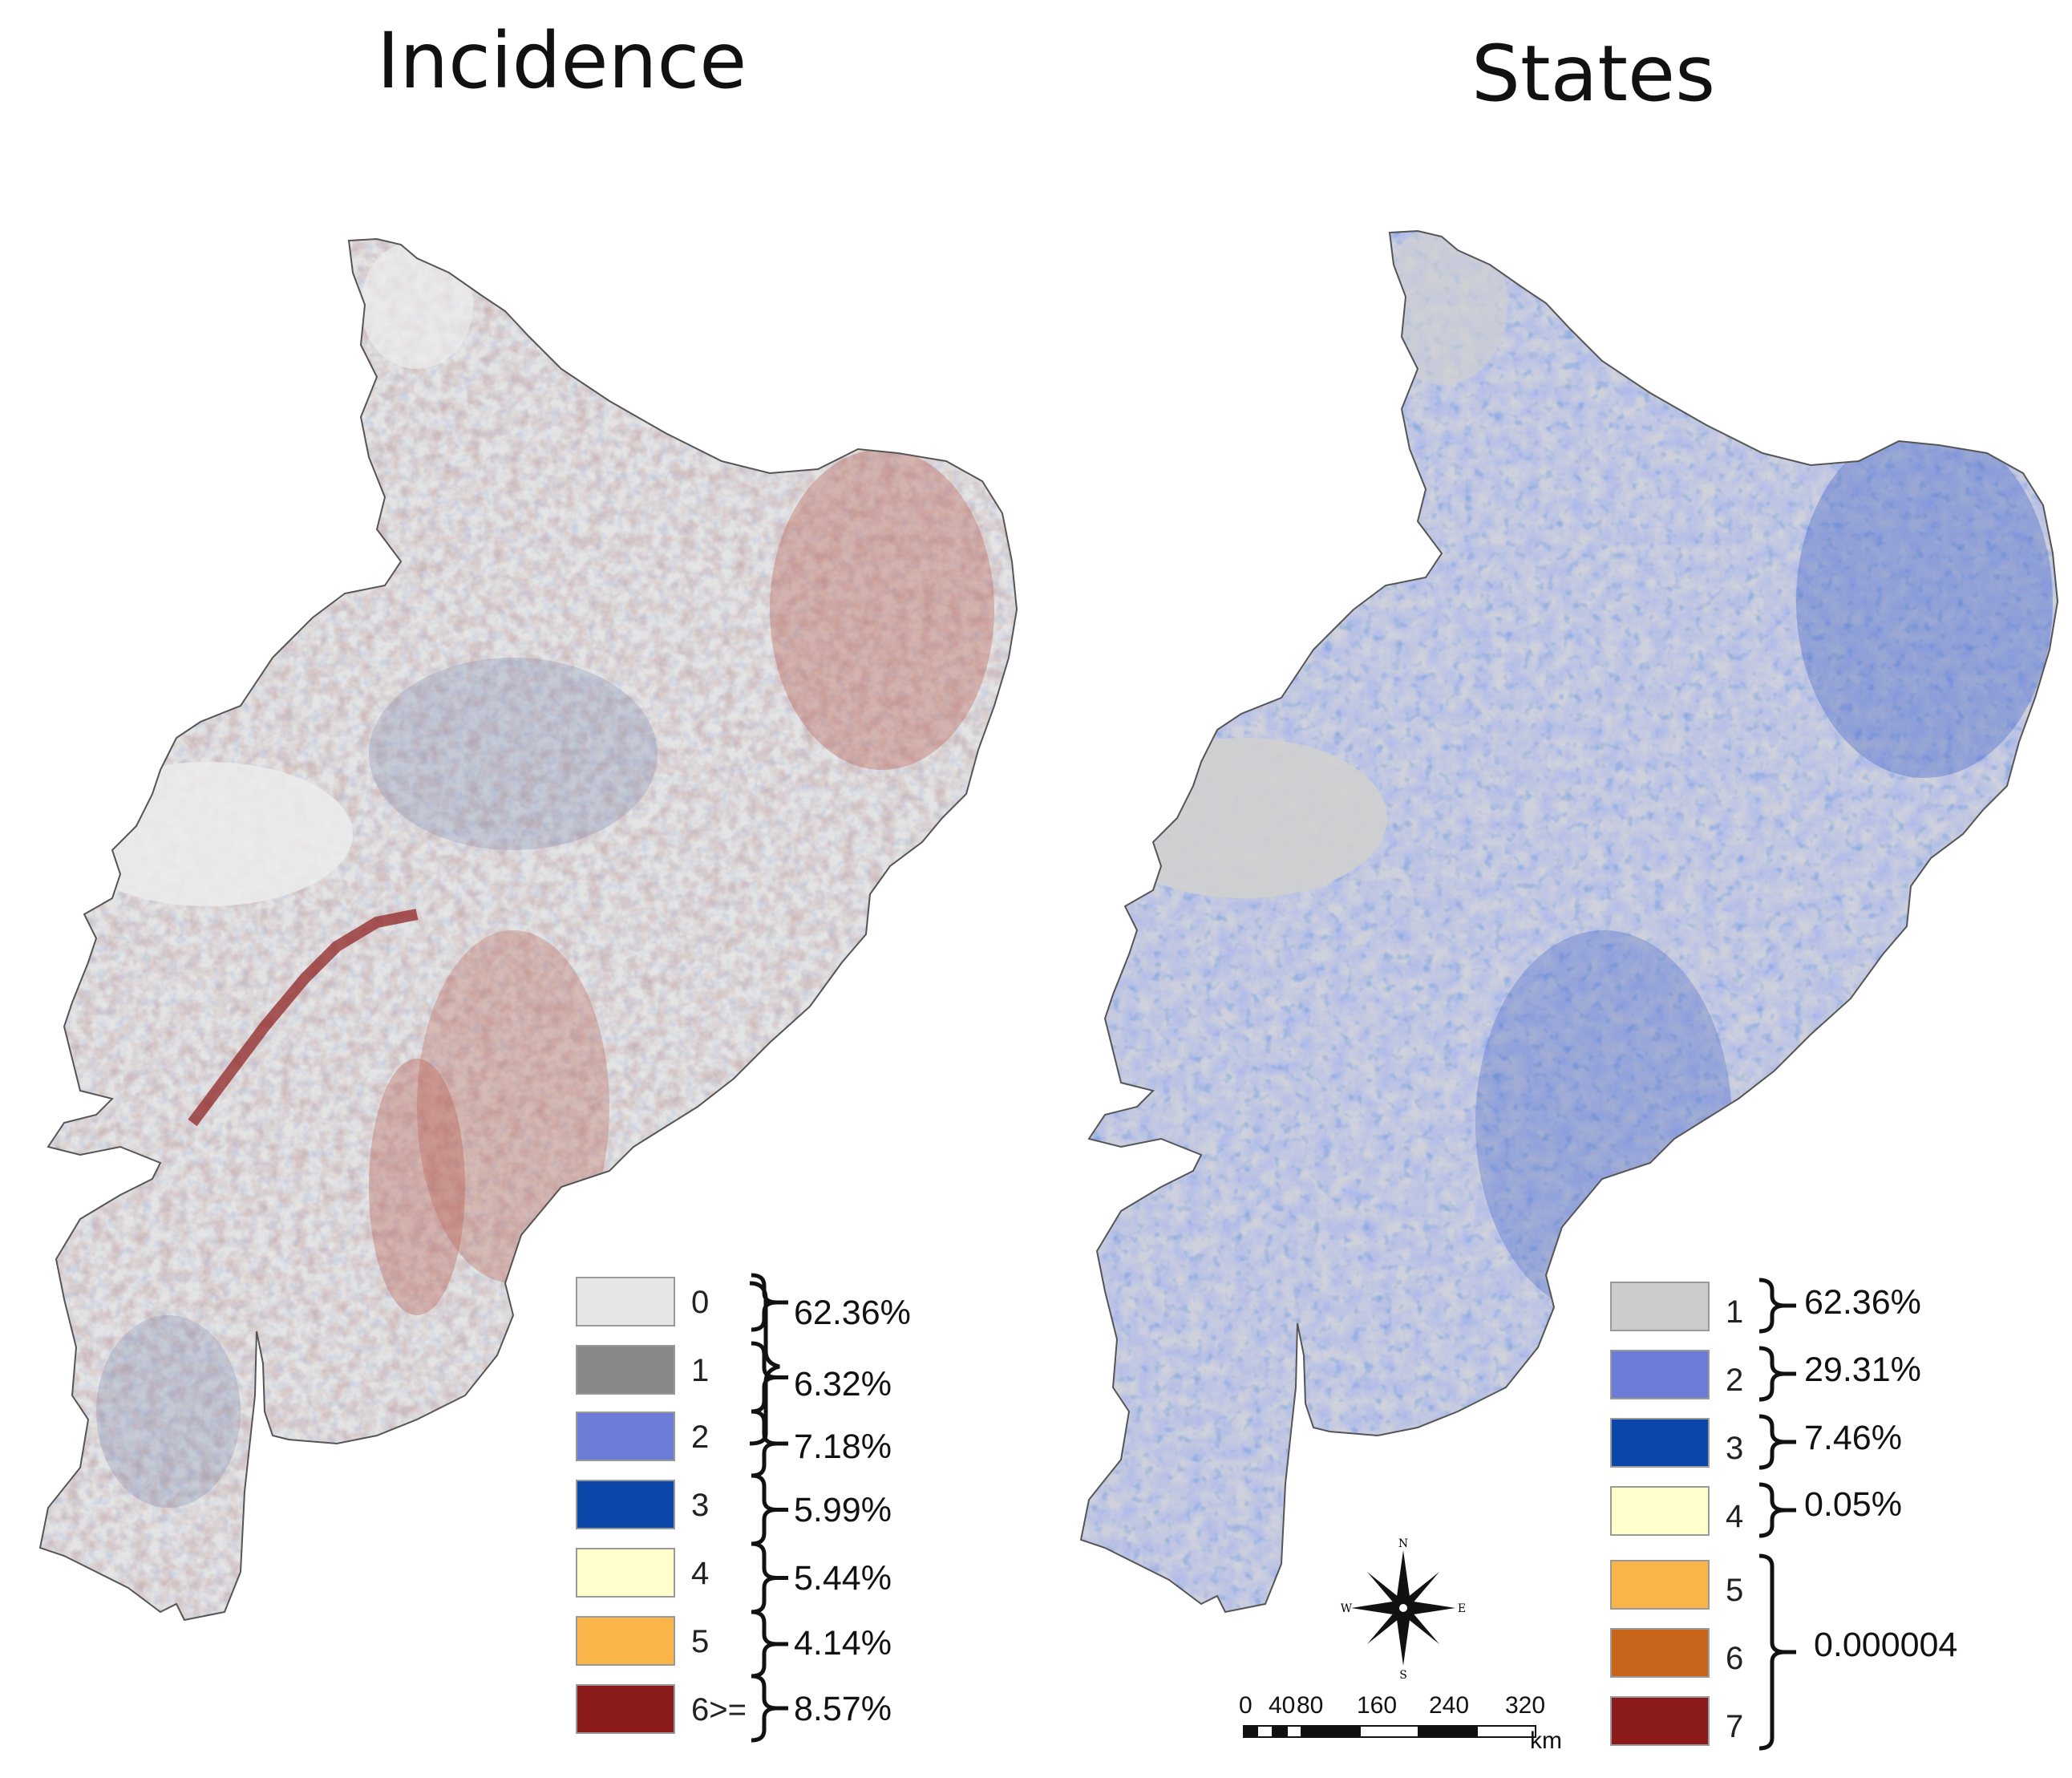 The width and height of the screenshot is (2072, 1778). Describe the element at coordinates (1593, 74) in the screenshot. I see `states-title: States` at that location.